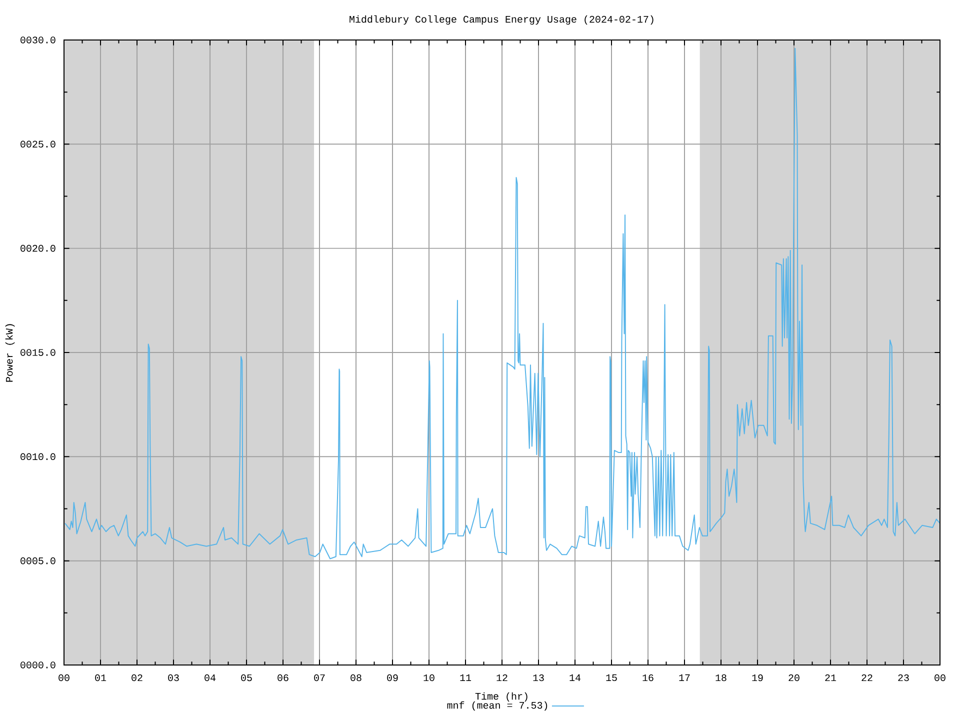 The image size is (960, 720). I want to click on y-axis-title: Power (kW), so click(10, 353).